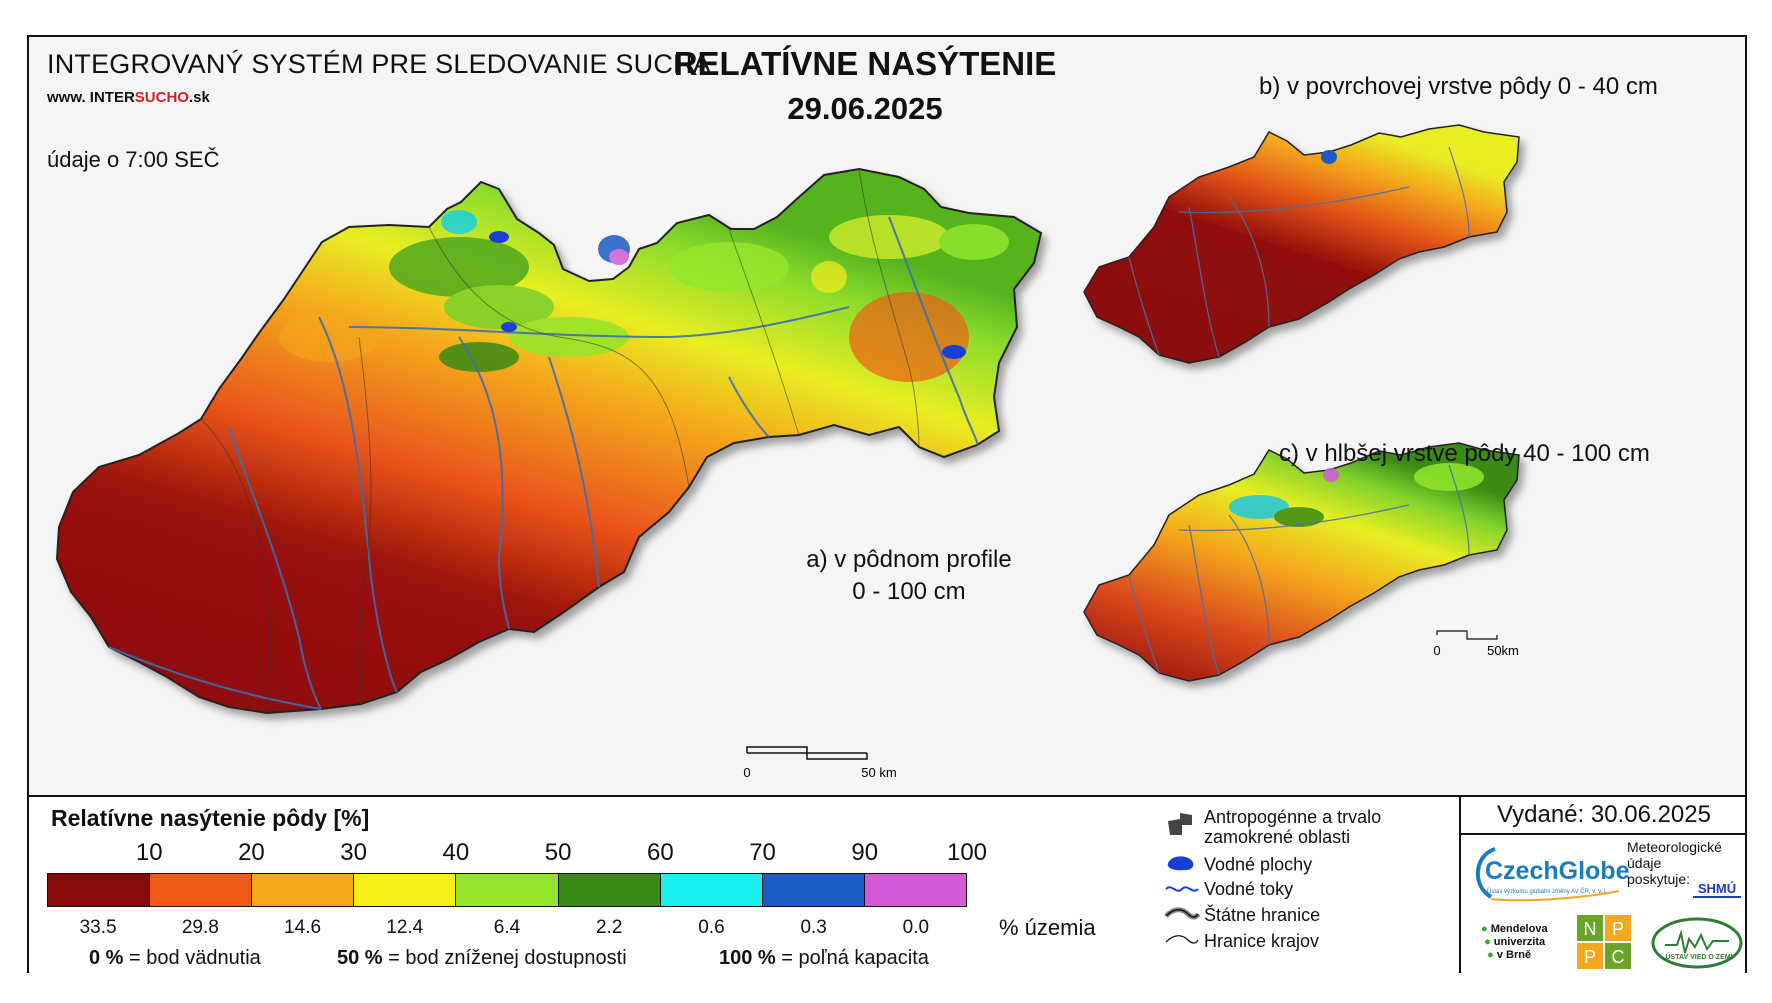  Describe the element at coordinates (807, 753) in the screenshot. I see `main-scale-bar` at that location.